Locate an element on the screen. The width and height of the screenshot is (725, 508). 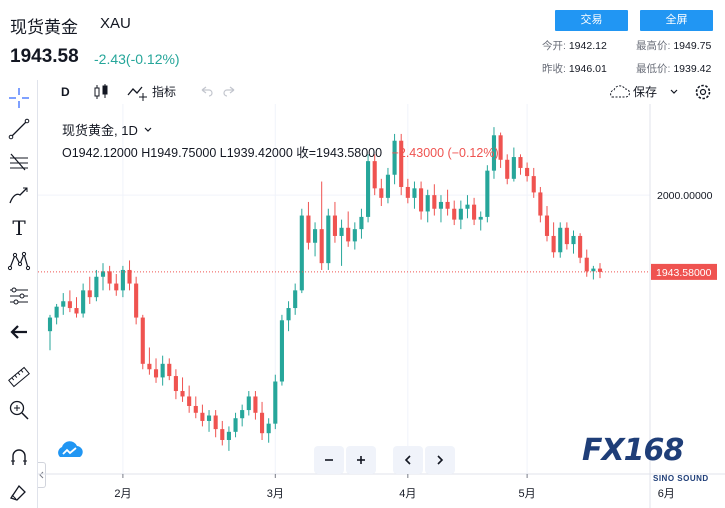
indicators-icon is located at coordinates (137, 93).